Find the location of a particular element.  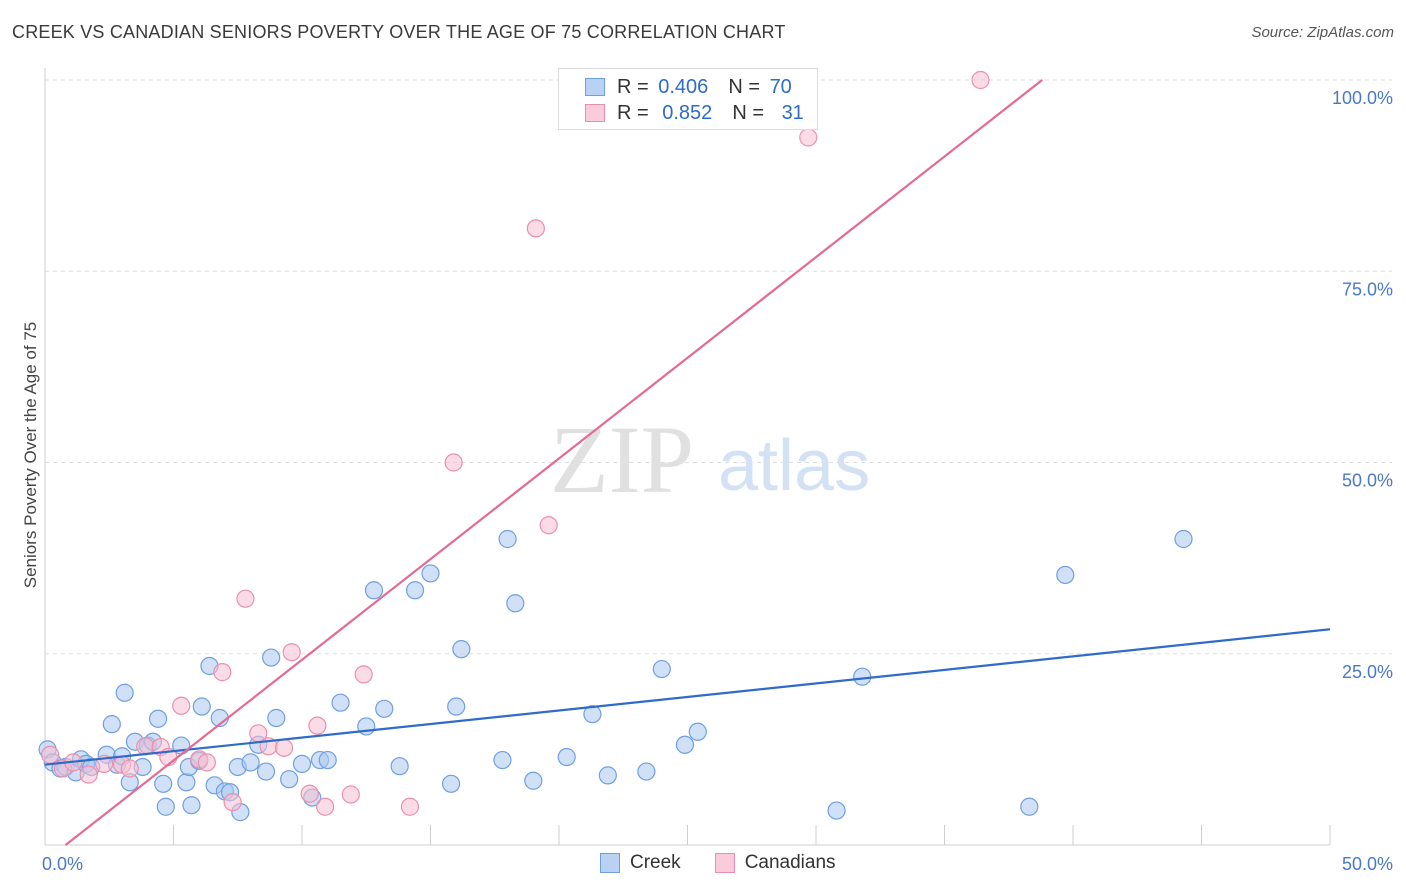

bottom-legend-creek: Creek is located at coordinates (640, 863).